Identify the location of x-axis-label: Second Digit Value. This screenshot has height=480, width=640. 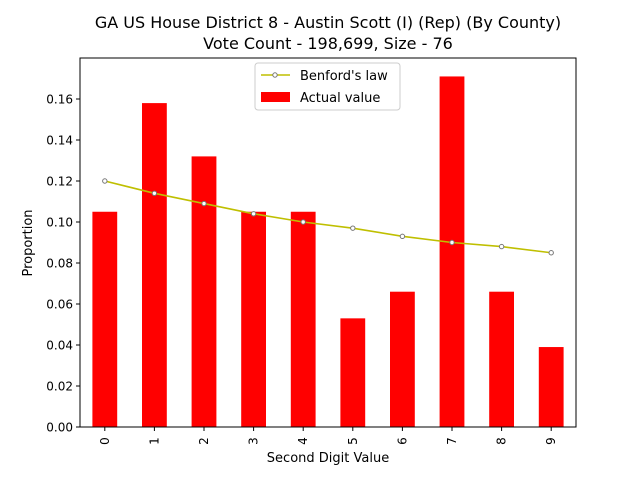
(328, 458).